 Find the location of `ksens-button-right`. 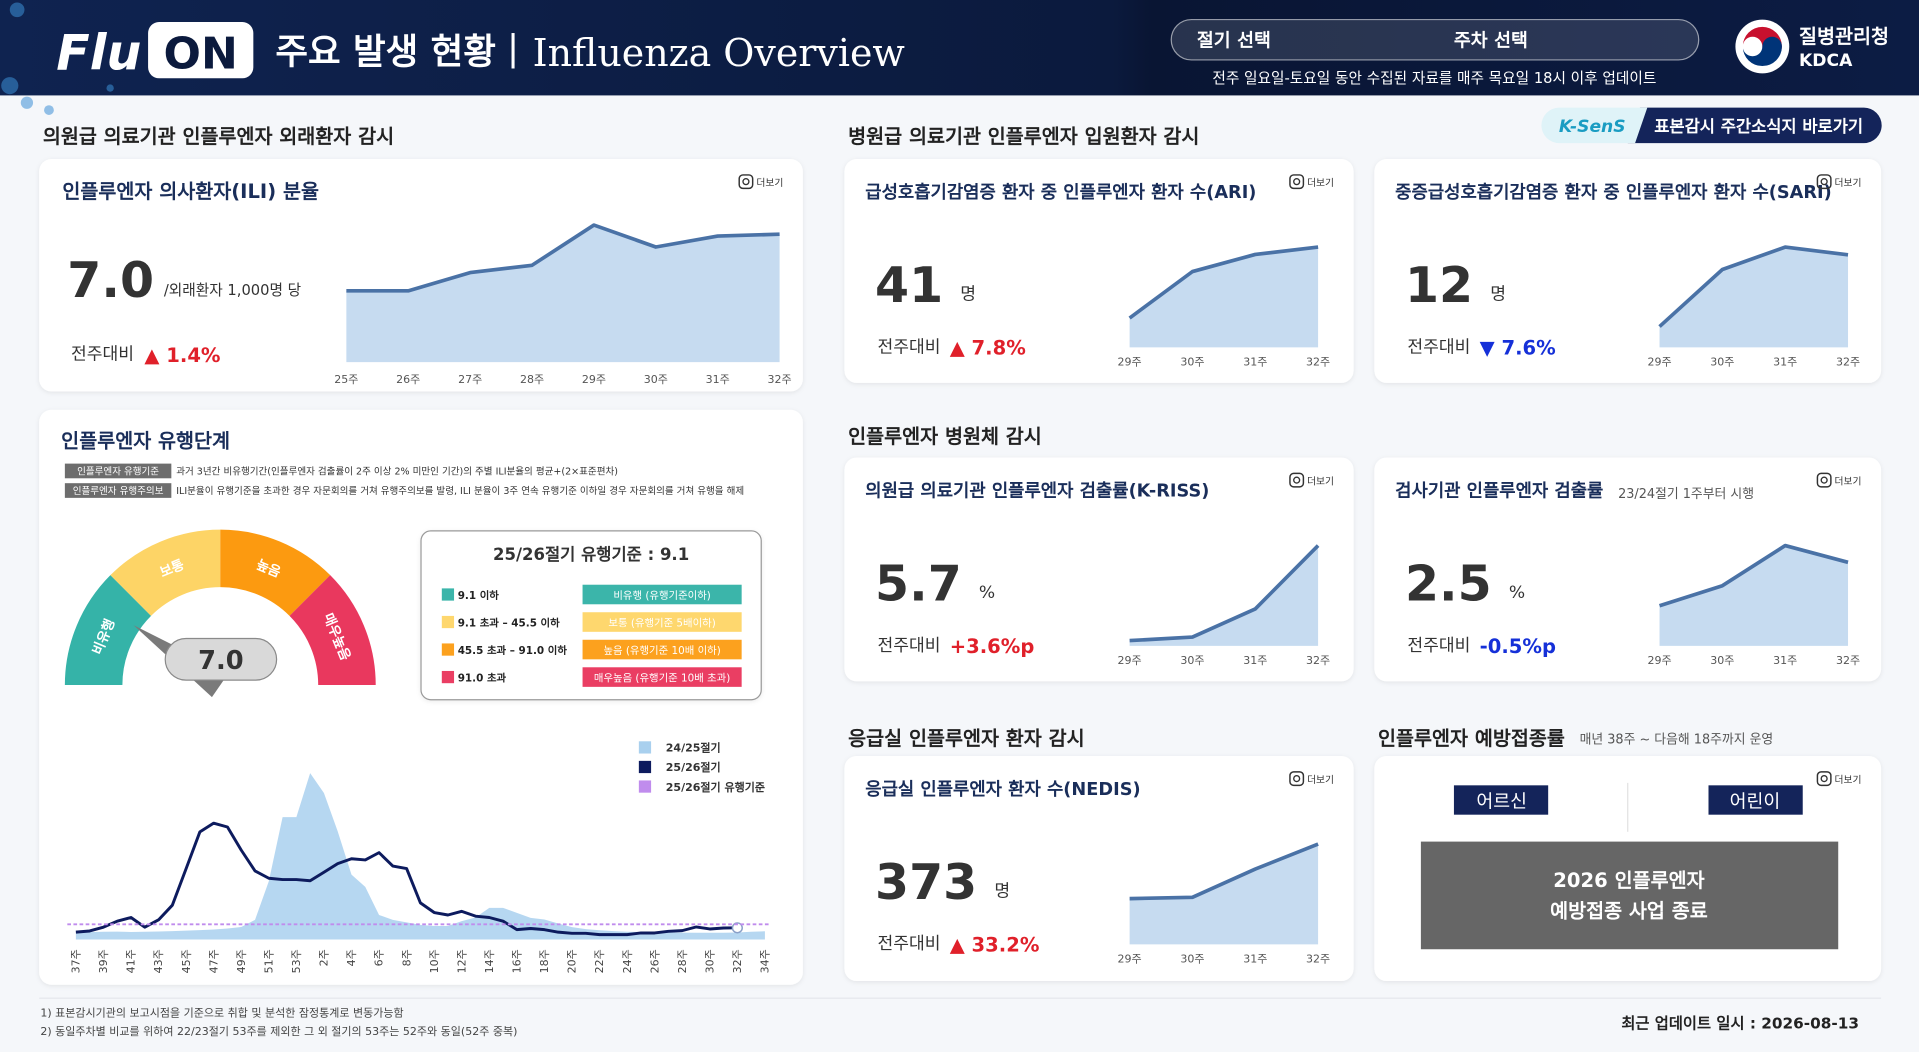

ksens-button-right is located at coordinates (1754, 125).